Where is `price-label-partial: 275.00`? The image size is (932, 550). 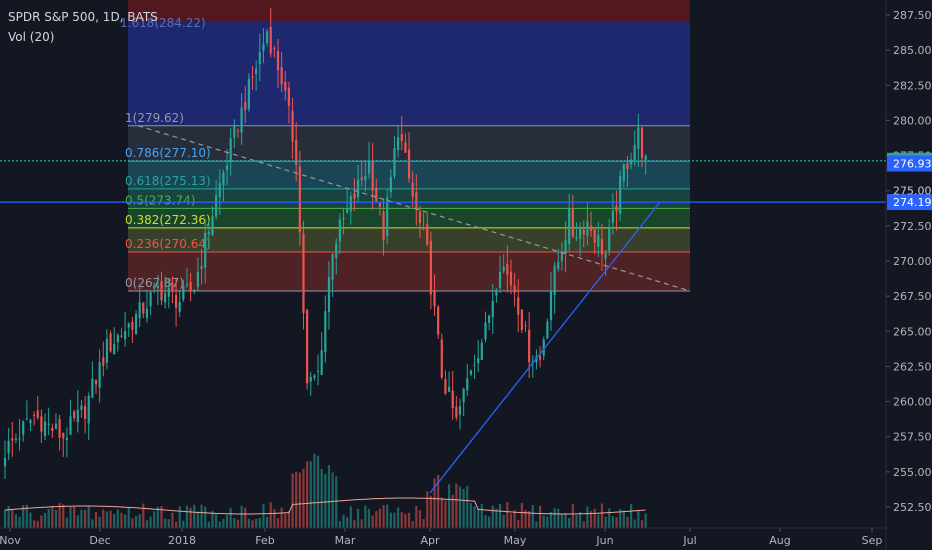 price-label-partial: 275.00 is located at coordinates (912, 191).